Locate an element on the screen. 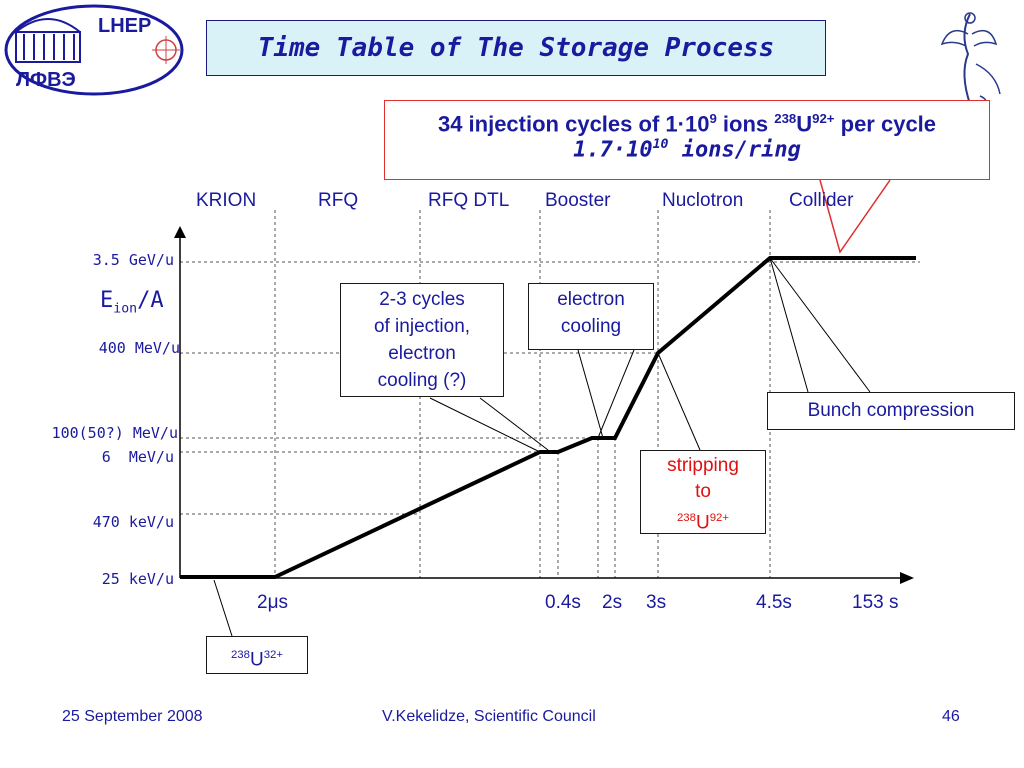 Image resolution: width=1024 pixels, height=768 pixels. y-label-3-5-gev: 3.5 GeV/u is located at coordinates (133, 260).